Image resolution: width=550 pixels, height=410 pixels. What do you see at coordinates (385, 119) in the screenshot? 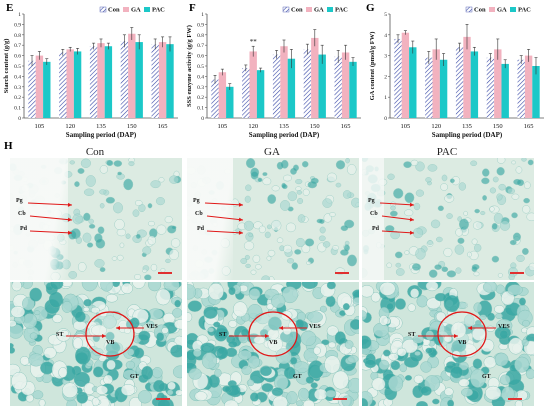
I see `y-tick-label: 0` at bounding box center [385, 119].